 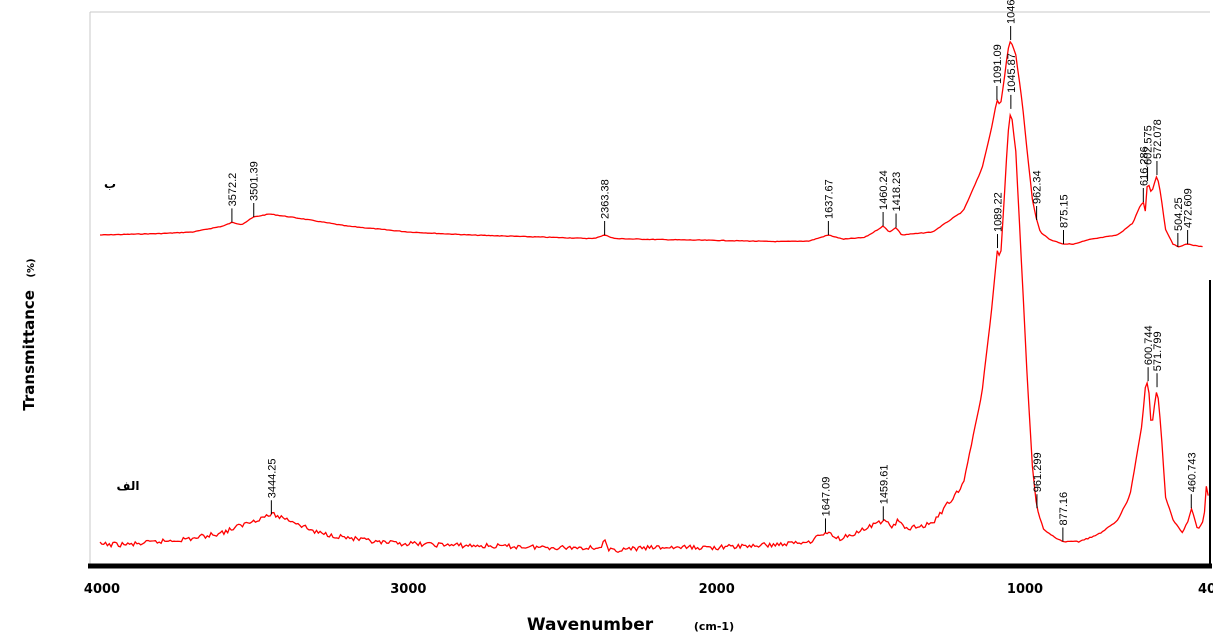 I want to click on x-axis-unit: (cm-1), so click(x=714, y=626).